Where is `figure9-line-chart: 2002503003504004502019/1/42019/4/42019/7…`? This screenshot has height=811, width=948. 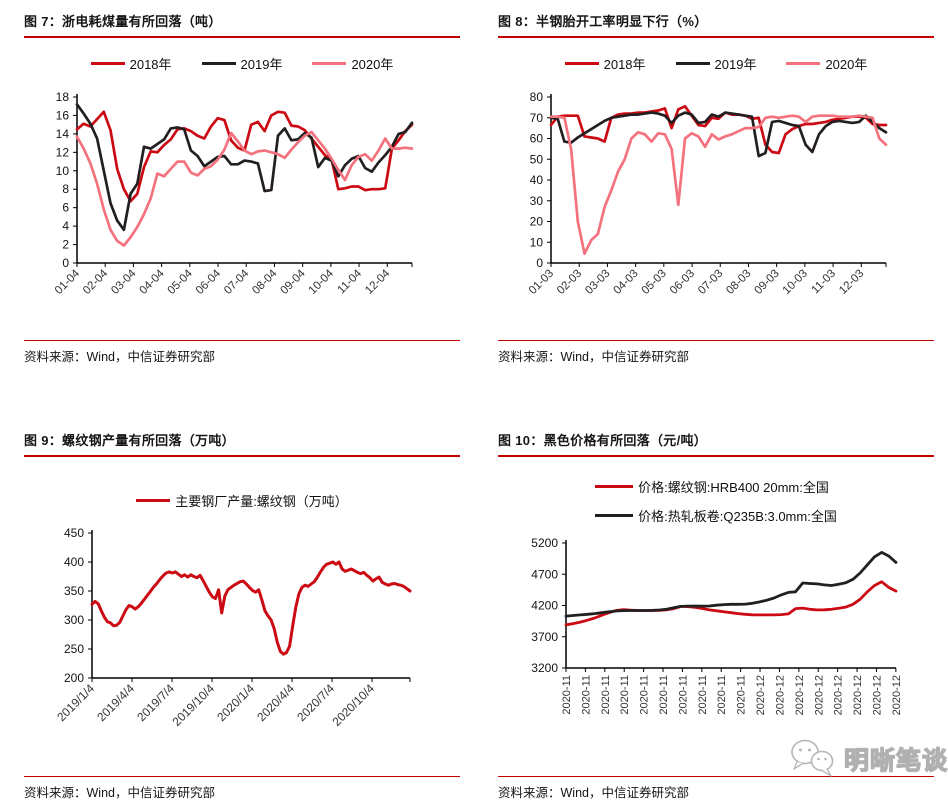
figure9-line-chart: 2002503003504004502019/1/42019/4/42019/7… is located at coordinates (233, 627).